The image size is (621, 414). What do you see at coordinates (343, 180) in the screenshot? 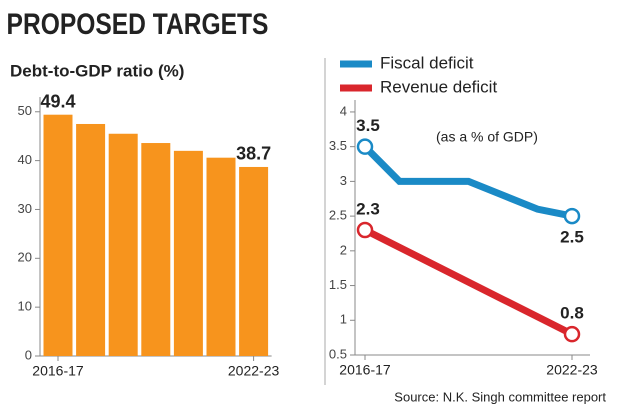
I see `y-tick-label: 3` at bounding box center [343, 180].